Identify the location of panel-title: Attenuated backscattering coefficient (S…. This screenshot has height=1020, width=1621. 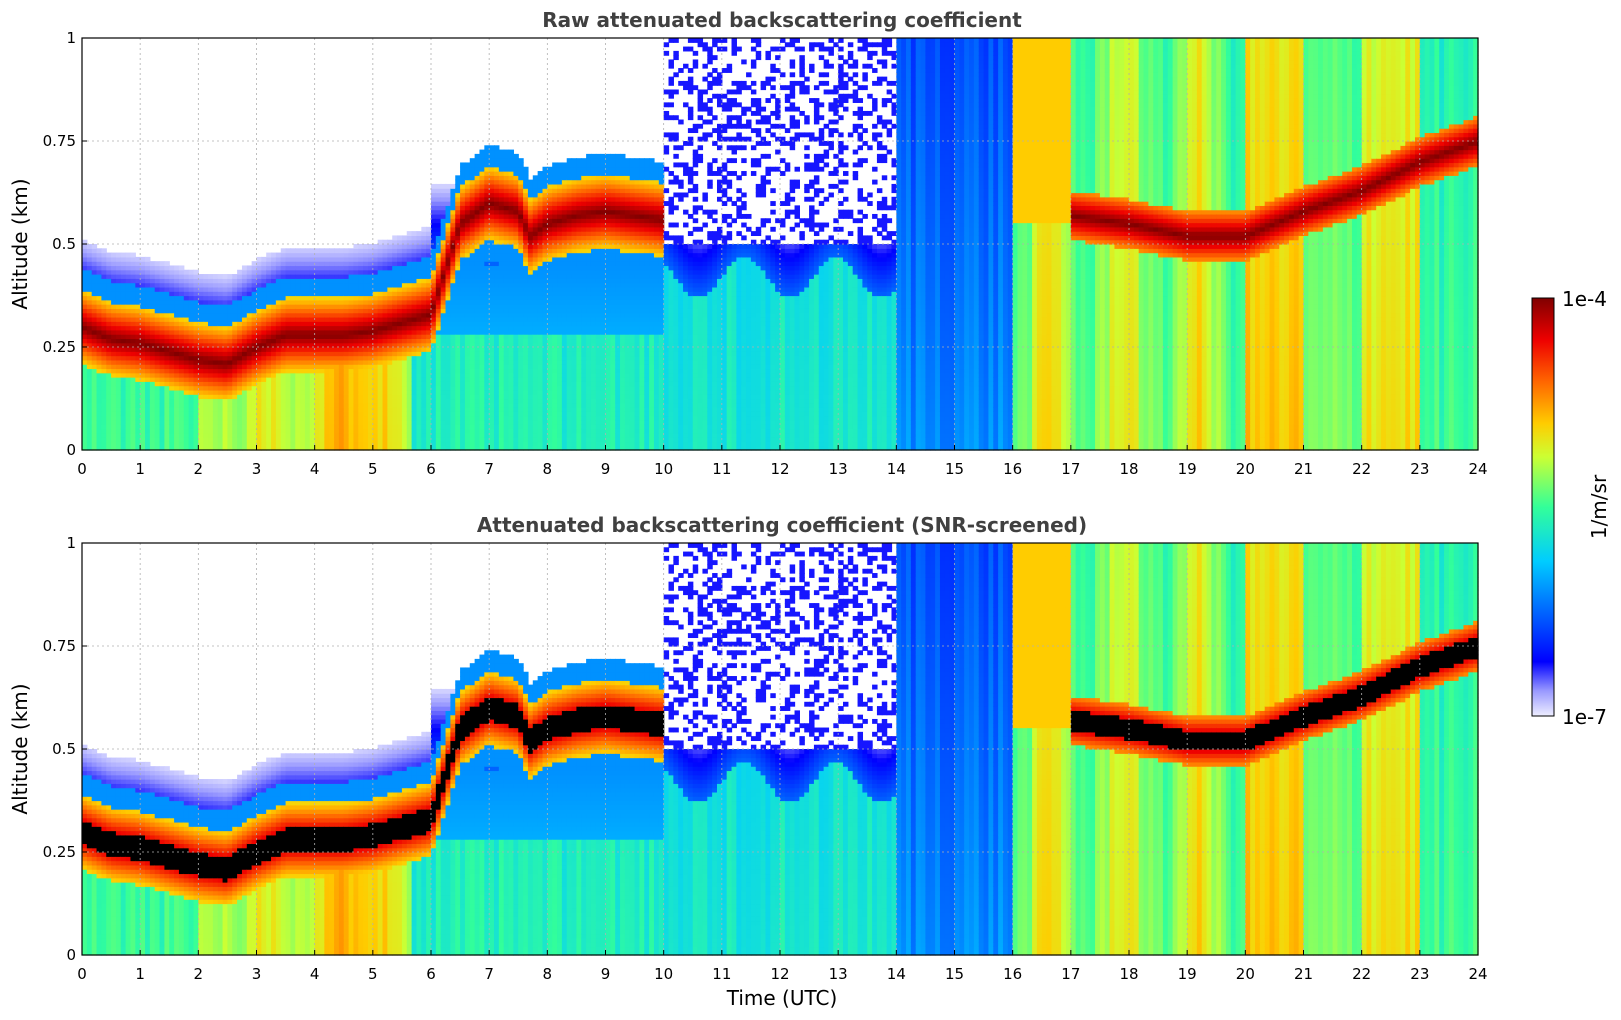
(782, 525).